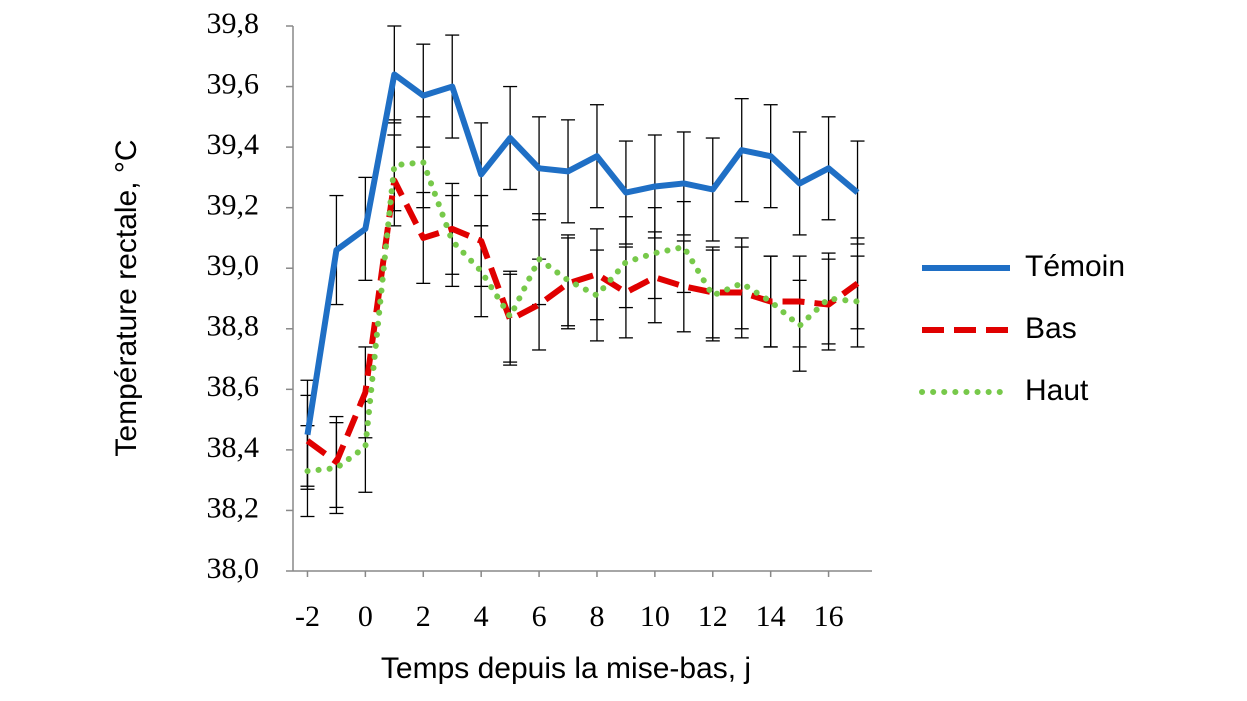 The width and height of the screenshot is (1247, 701). What do you see at coordinates (233, 83) in the screenshot?
I see `y-tick-label: 39,6` at bounding box center [233, 83].